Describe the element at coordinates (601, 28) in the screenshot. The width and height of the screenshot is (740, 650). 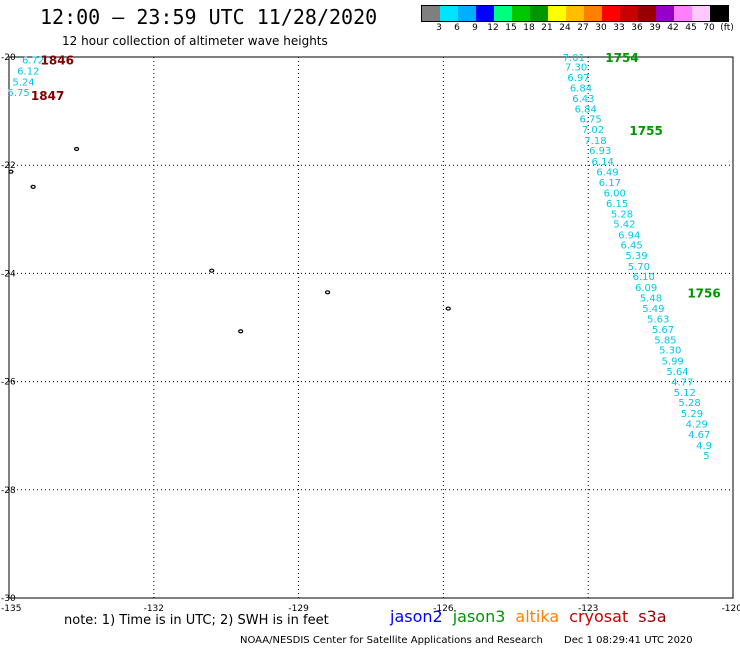
I see `legend-label: 30` at that location.